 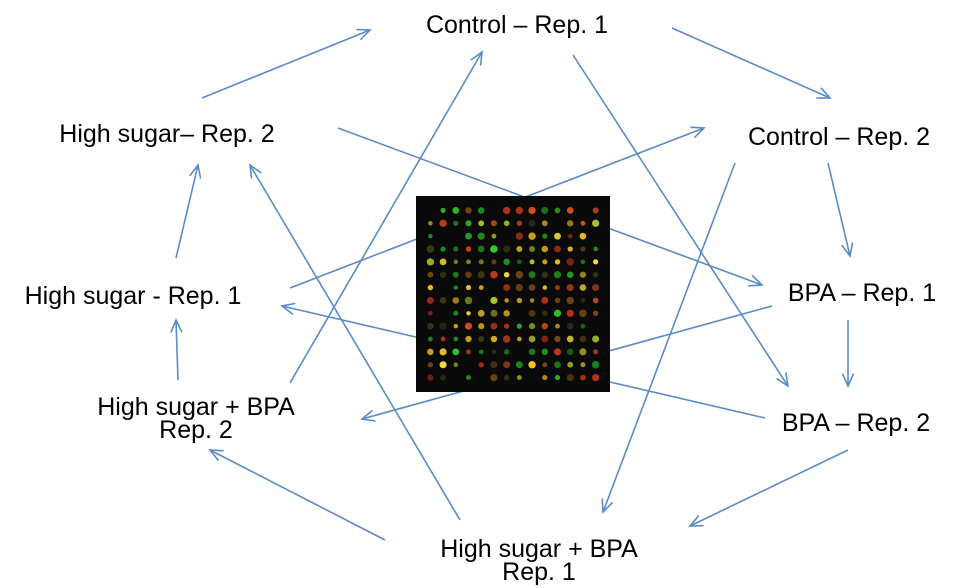 I want to click on arrow-hs2-to-c1, so click(x=286, y=63).